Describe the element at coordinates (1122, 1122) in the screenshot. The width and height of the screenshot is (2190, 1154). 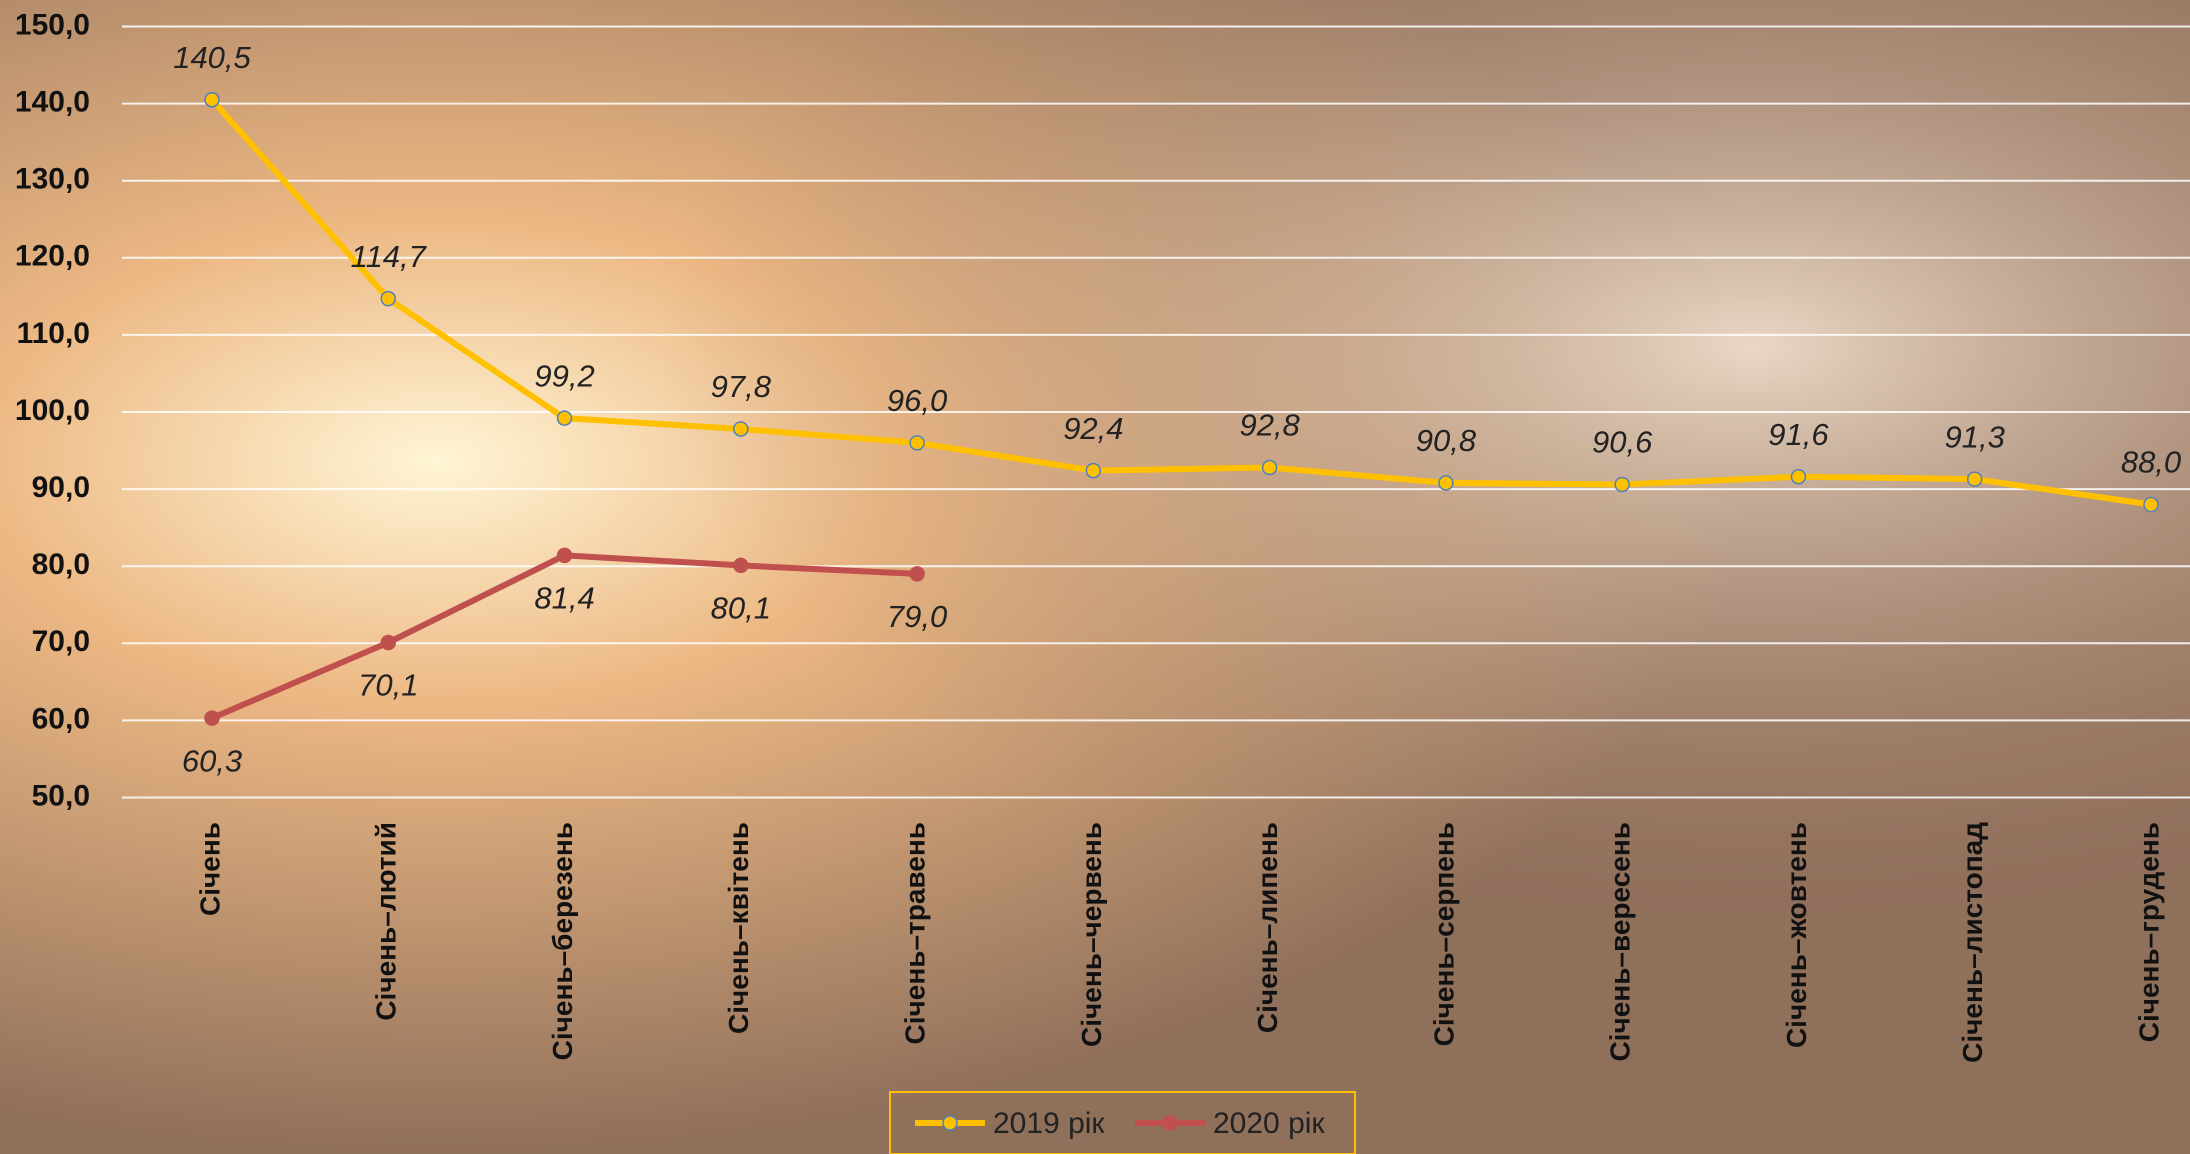
I see `legend-box` at that location.